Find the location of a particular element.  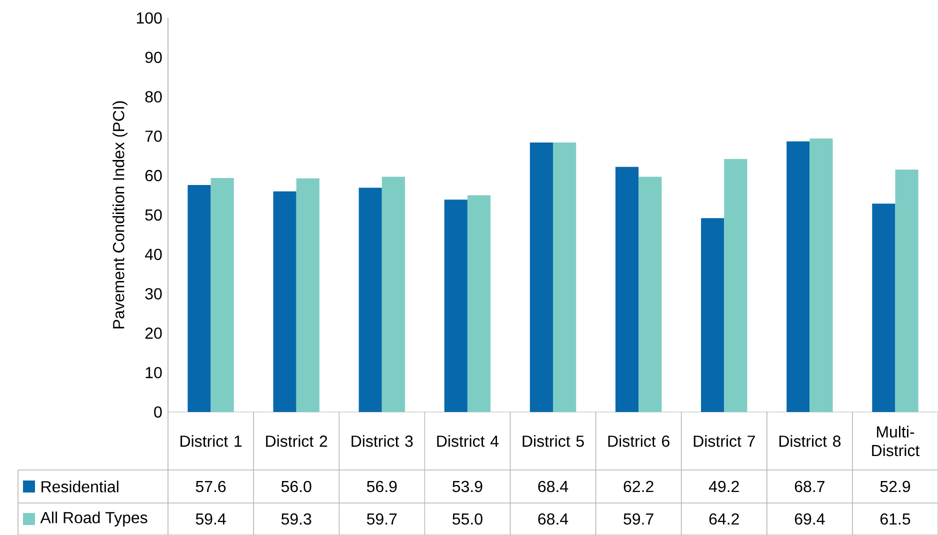

data-label: 59.3 is located at coordinates (296, 519).